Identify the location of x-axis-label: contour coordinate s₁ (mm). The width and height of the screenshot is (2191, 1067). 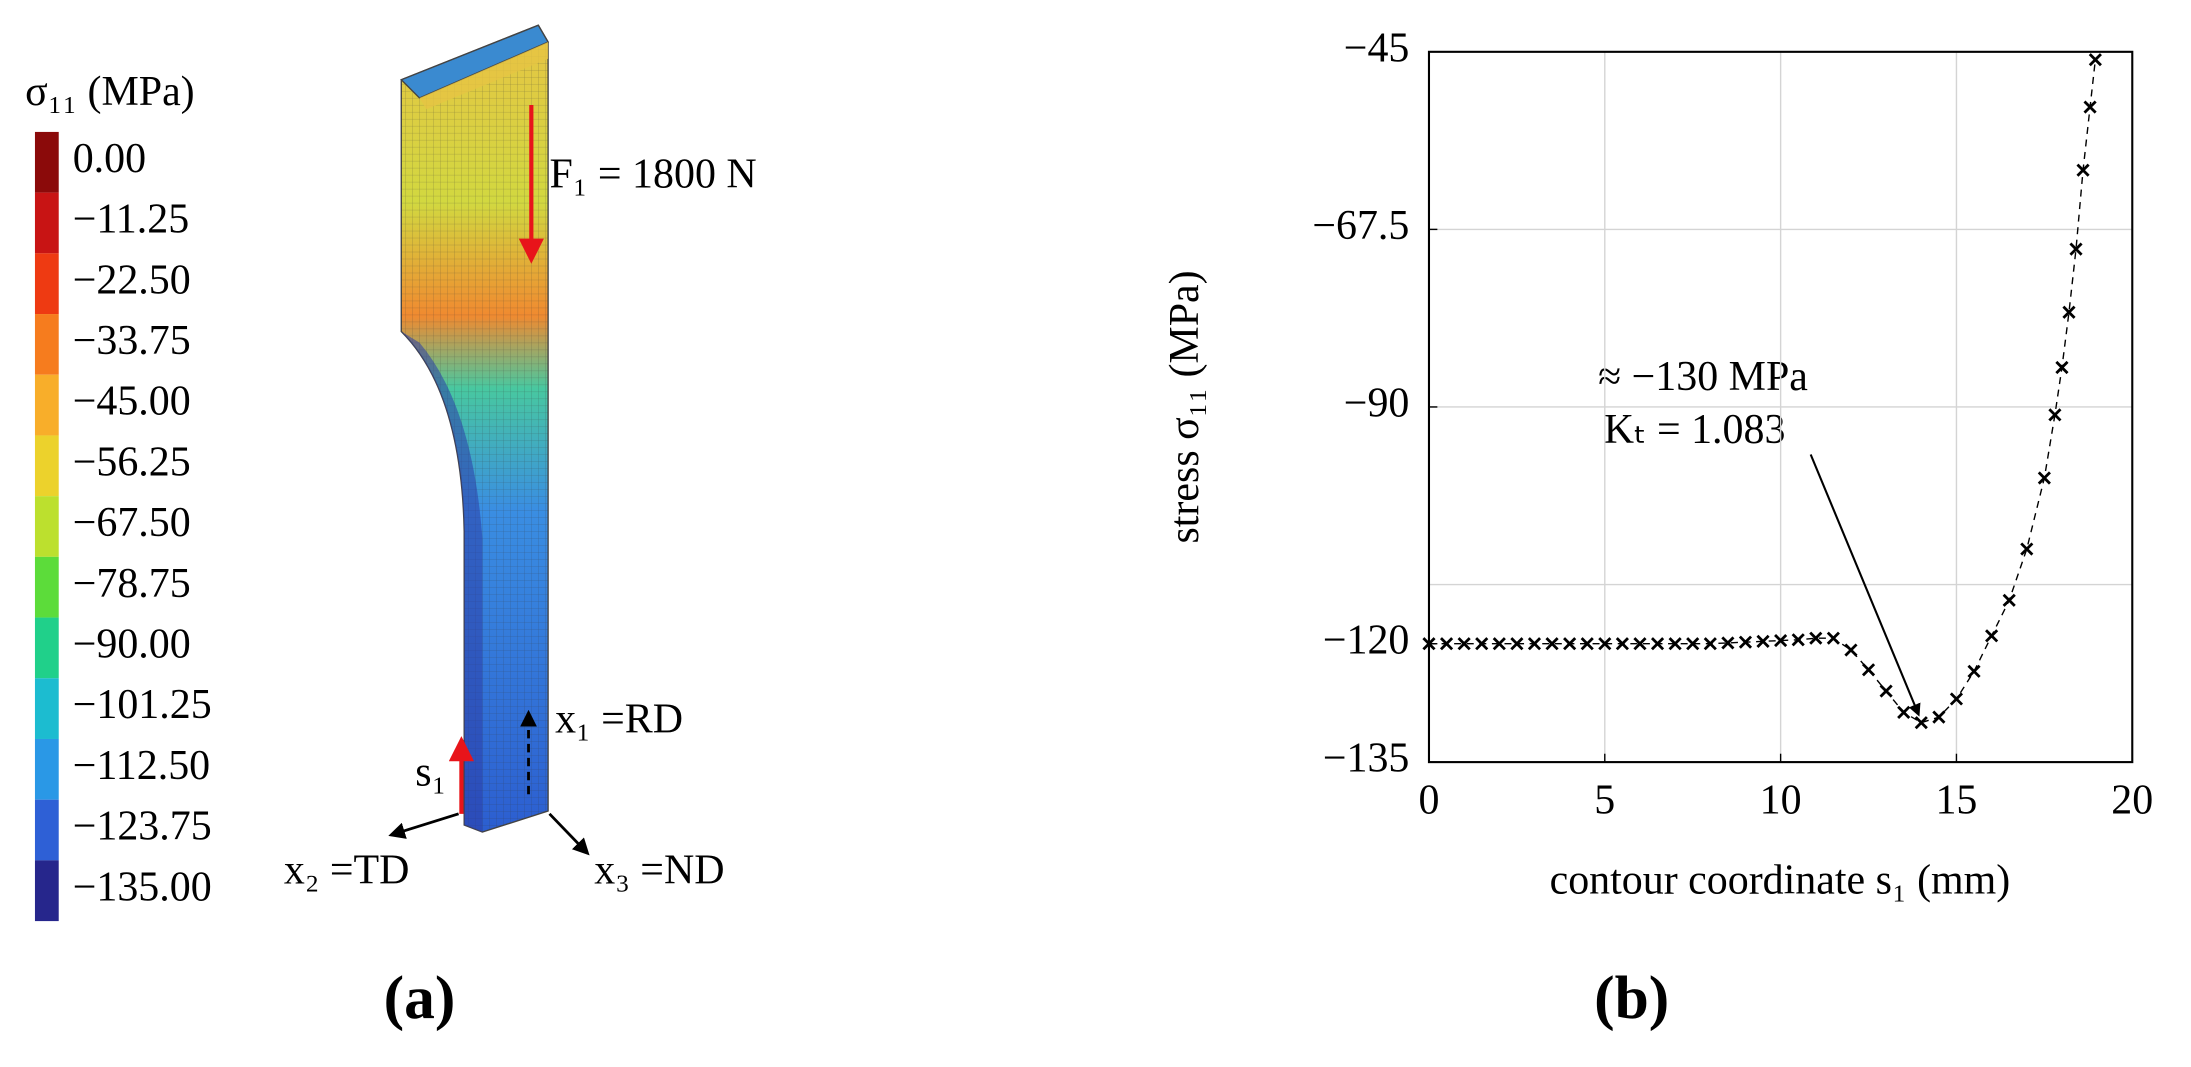
(1780, 880).